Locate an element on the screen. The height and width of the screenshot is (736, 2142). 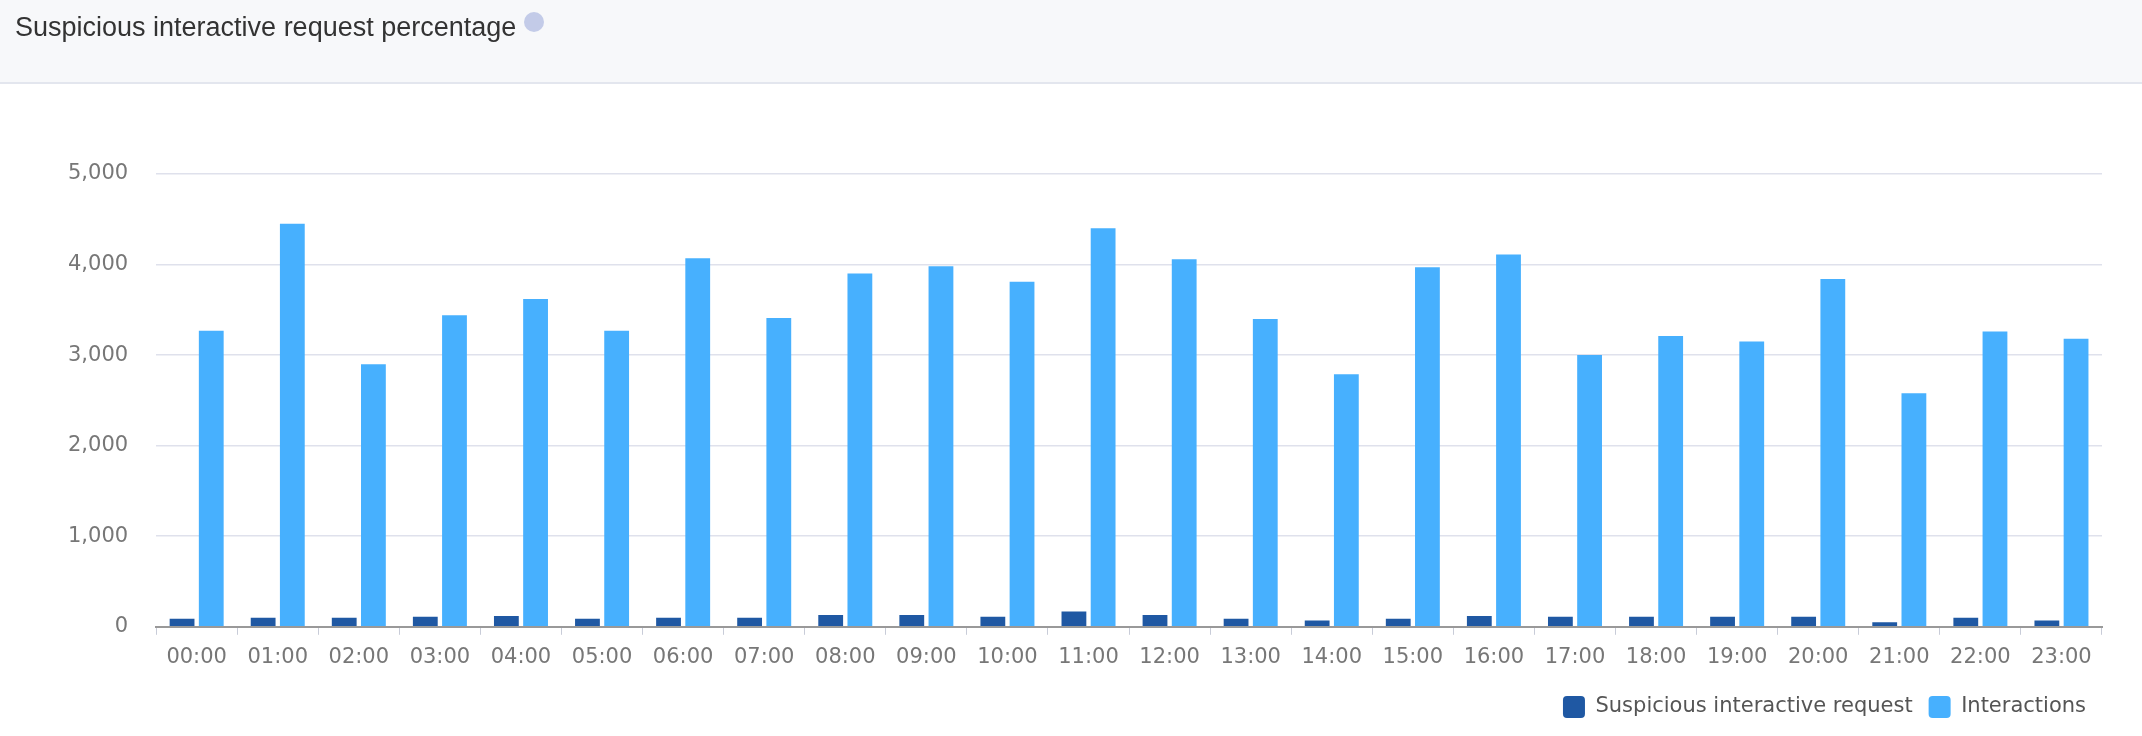
legend-label: Suspicious interactive request is located at coordinates (1754, 705).